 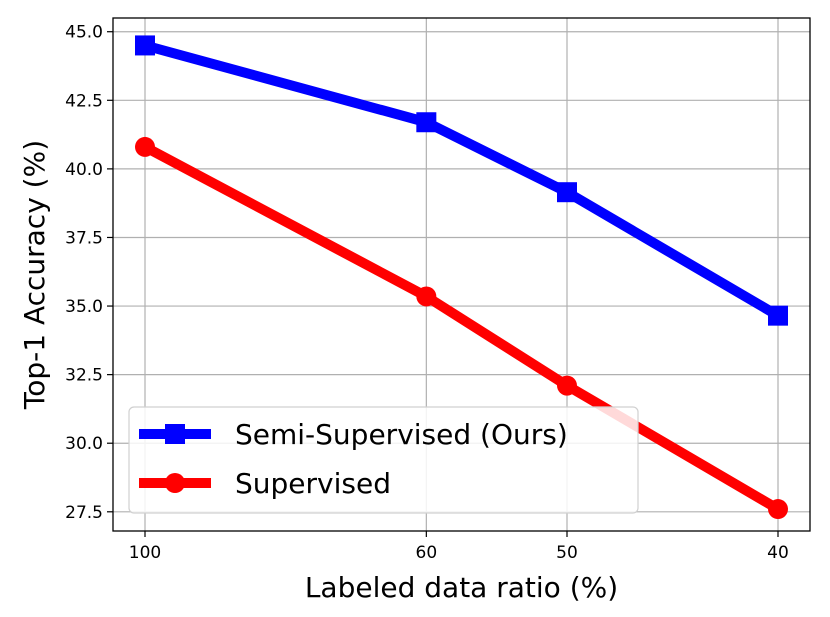 I want to click on y-tick-label: 30.0, so click(x=84, y=444).